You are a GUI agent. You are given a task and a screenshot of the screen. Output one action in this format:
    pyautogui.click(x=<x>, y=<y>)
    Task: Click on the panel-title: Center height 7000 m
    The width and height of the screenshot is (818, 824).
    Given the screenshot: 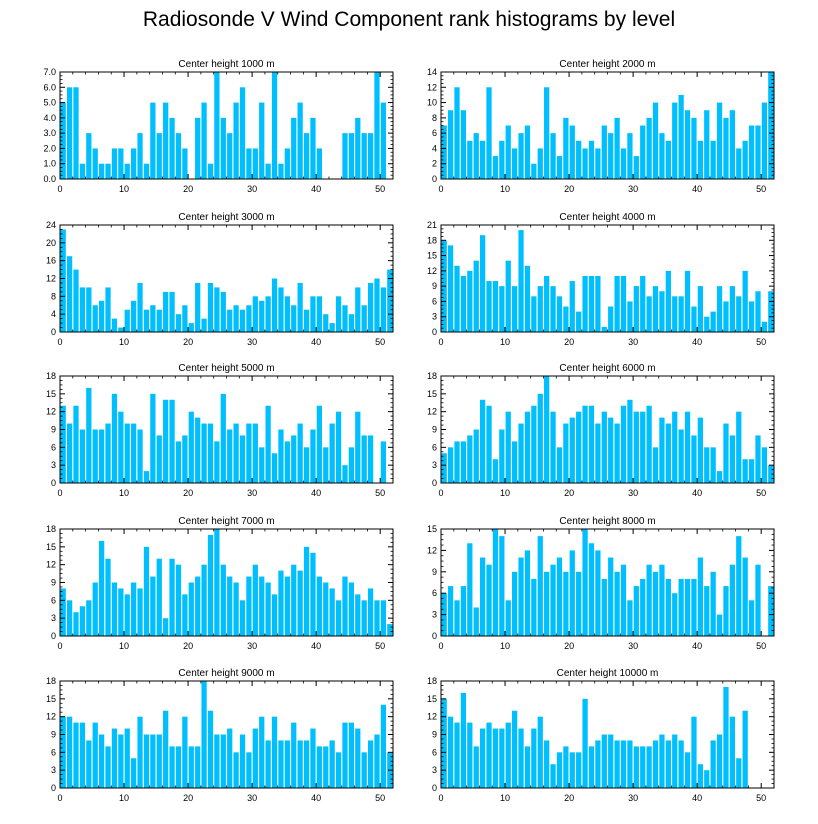 What is the action you would take?
    pyautogui.click(x=226, y=521)
    